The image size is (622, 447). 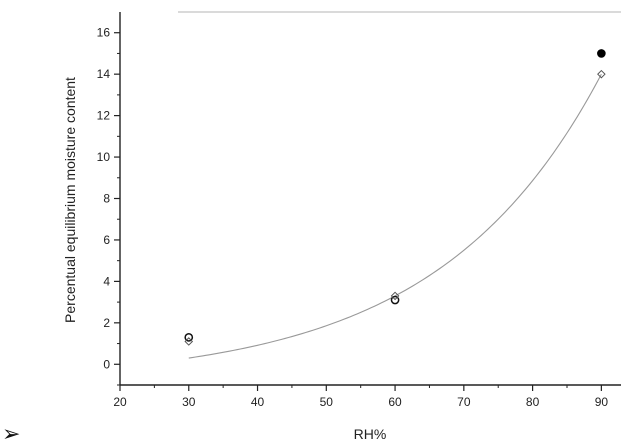 What do you see at coordinates (601, 53) in the screenshot?
I see `filled-circle-point` at bounding box center [601, 53].